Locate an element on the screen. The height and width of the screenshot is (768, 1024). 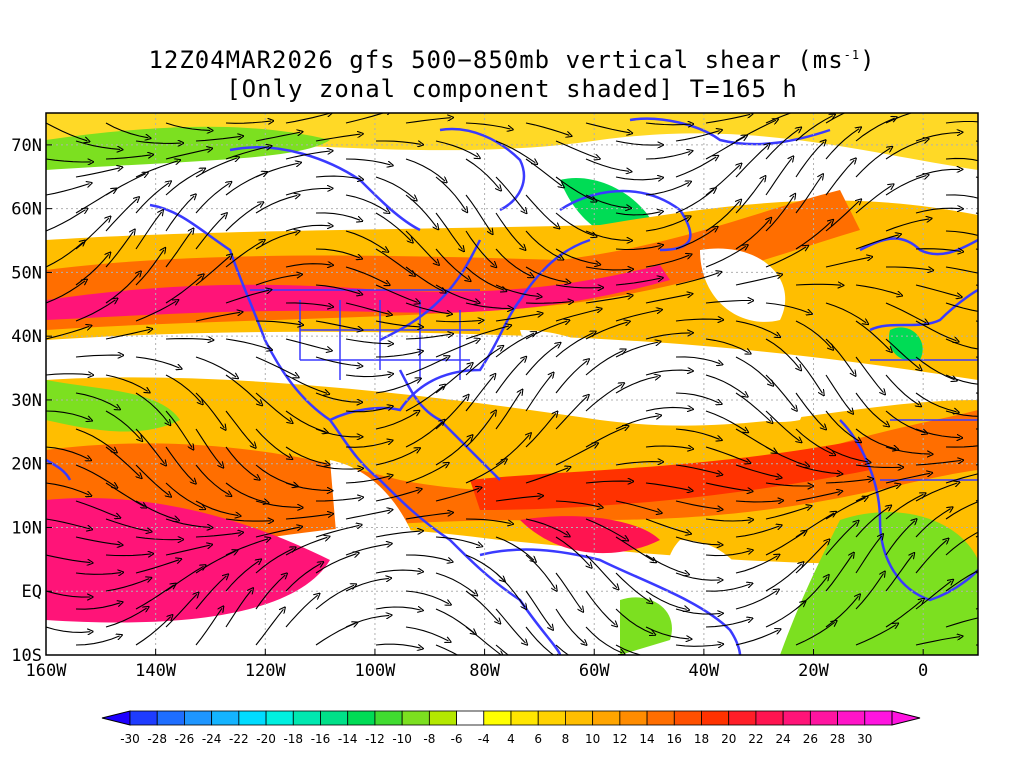
colorbar-label: 18 is located at coordinates (701, 739).